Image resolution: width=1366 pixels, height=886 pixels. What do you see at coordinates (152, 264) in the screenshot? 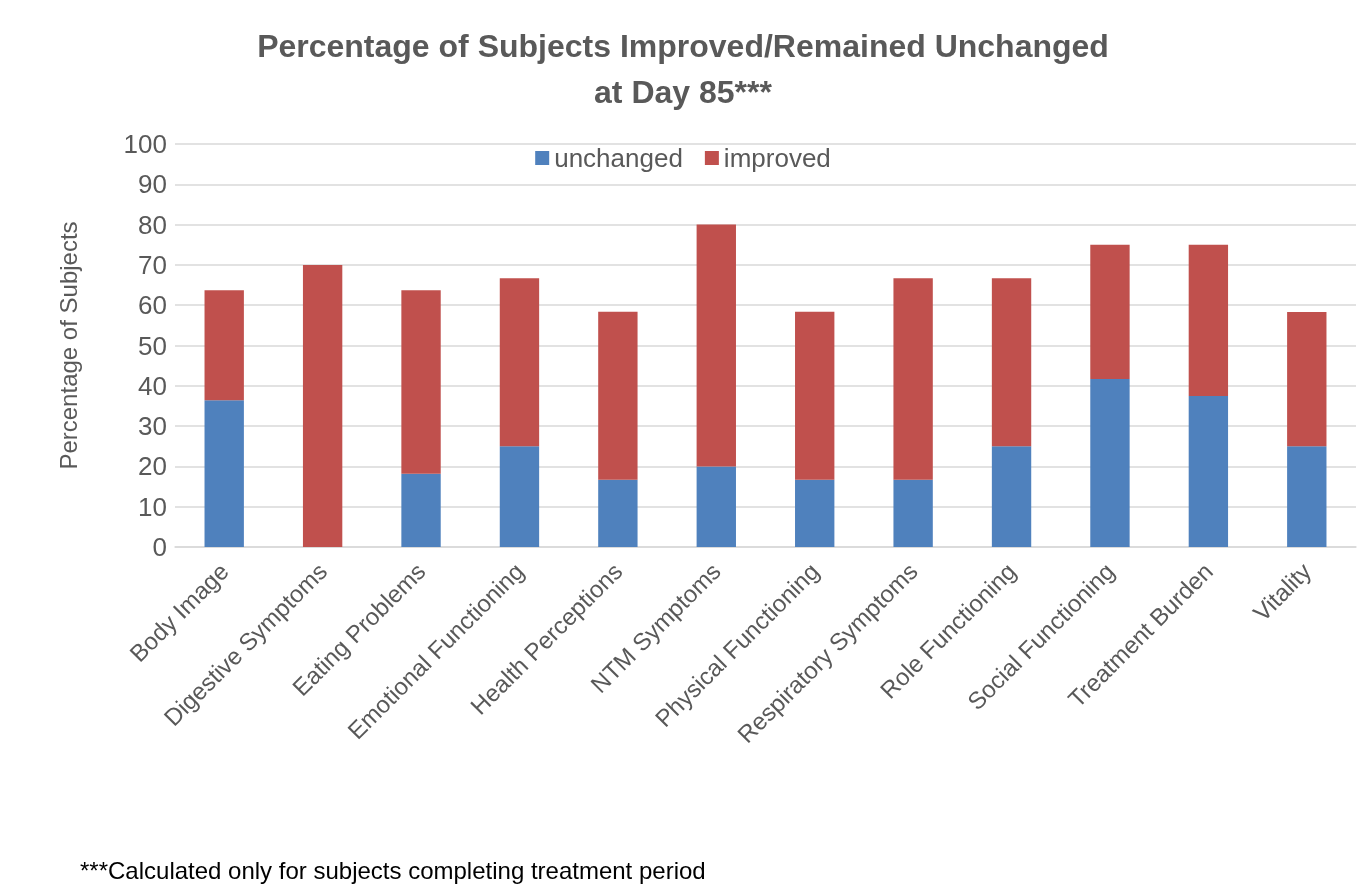
I see `y-tick-label: 70` at bounding box center [152, 264].